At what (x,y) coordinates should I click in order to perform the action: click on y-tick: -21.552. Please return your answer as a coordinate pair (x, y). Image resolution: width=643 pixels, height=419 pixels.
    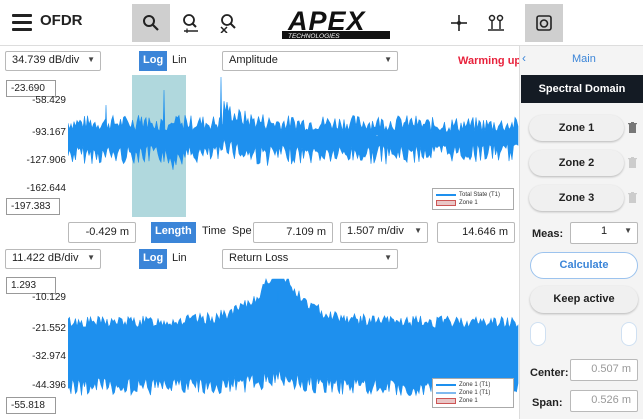
    Looking at the image, I should click on (49, 328).